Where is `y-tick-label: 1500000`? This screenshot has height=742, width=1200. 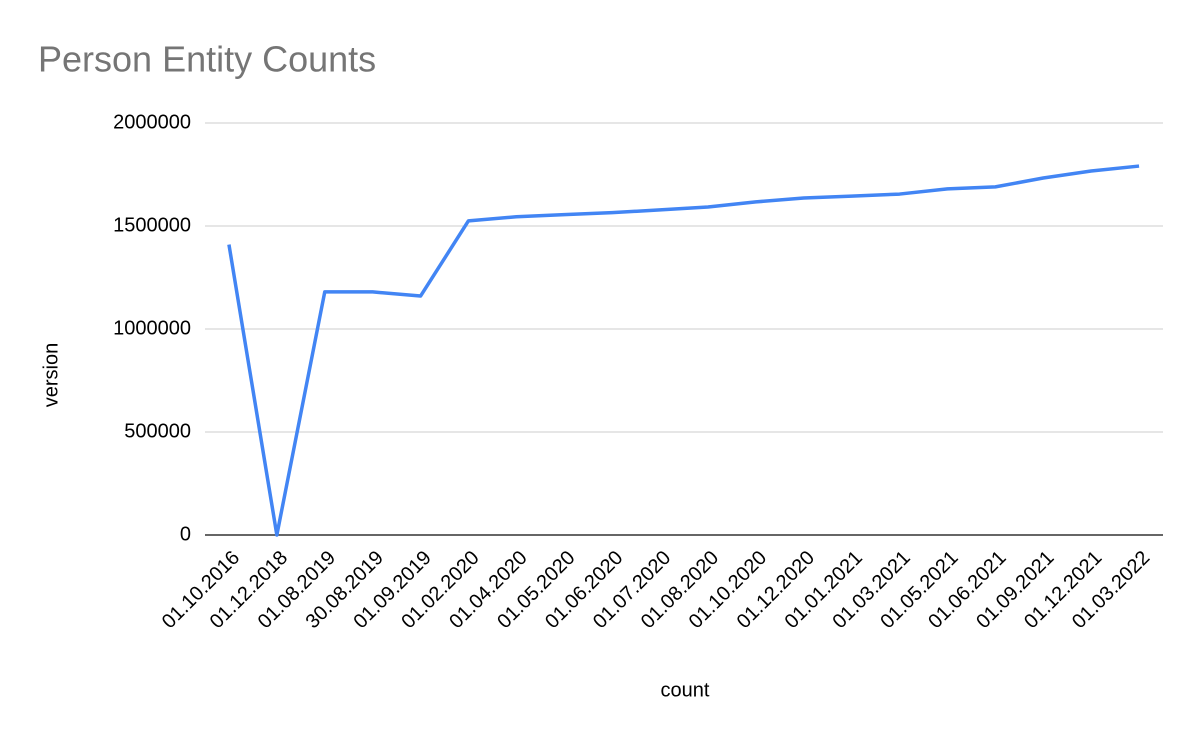 y-tick-label: 1500000 is located at coordinates (152, 225).